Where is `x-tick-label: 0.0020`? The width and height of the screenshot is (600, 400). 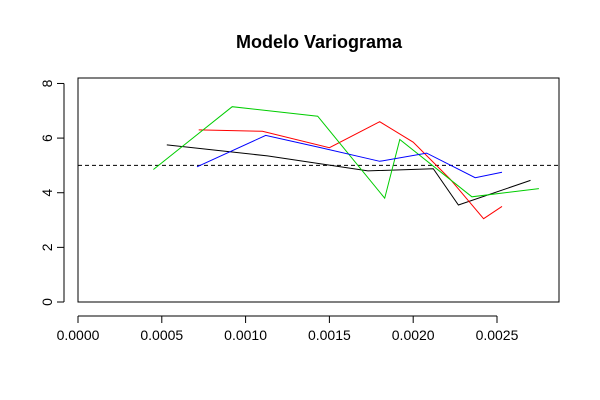
x-tick-label: 0.0020 is located at coordinates (413, 335).